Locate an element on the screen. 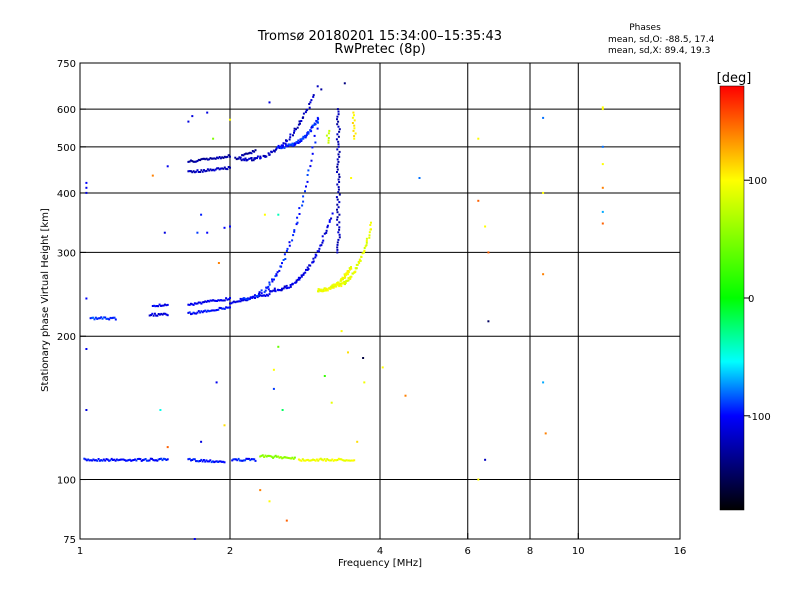  x-tick-label: 2 is located at coordinates (230, 551).